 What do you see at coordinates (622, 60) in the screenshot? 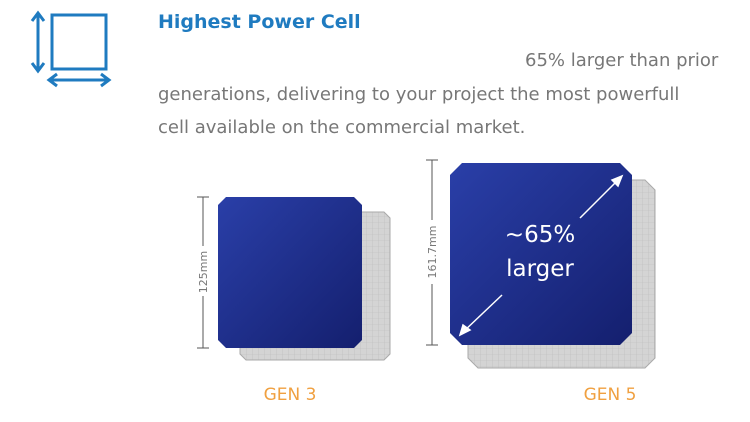
I see `body-line: 65% larger than prior` at bounding box center [622, 60].